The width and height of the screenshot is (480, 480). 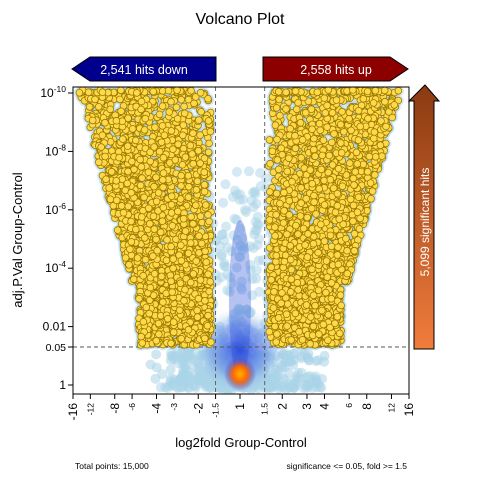 I want to click on hits-down-label: 2,541 hits down, so click(x=144, y=70).